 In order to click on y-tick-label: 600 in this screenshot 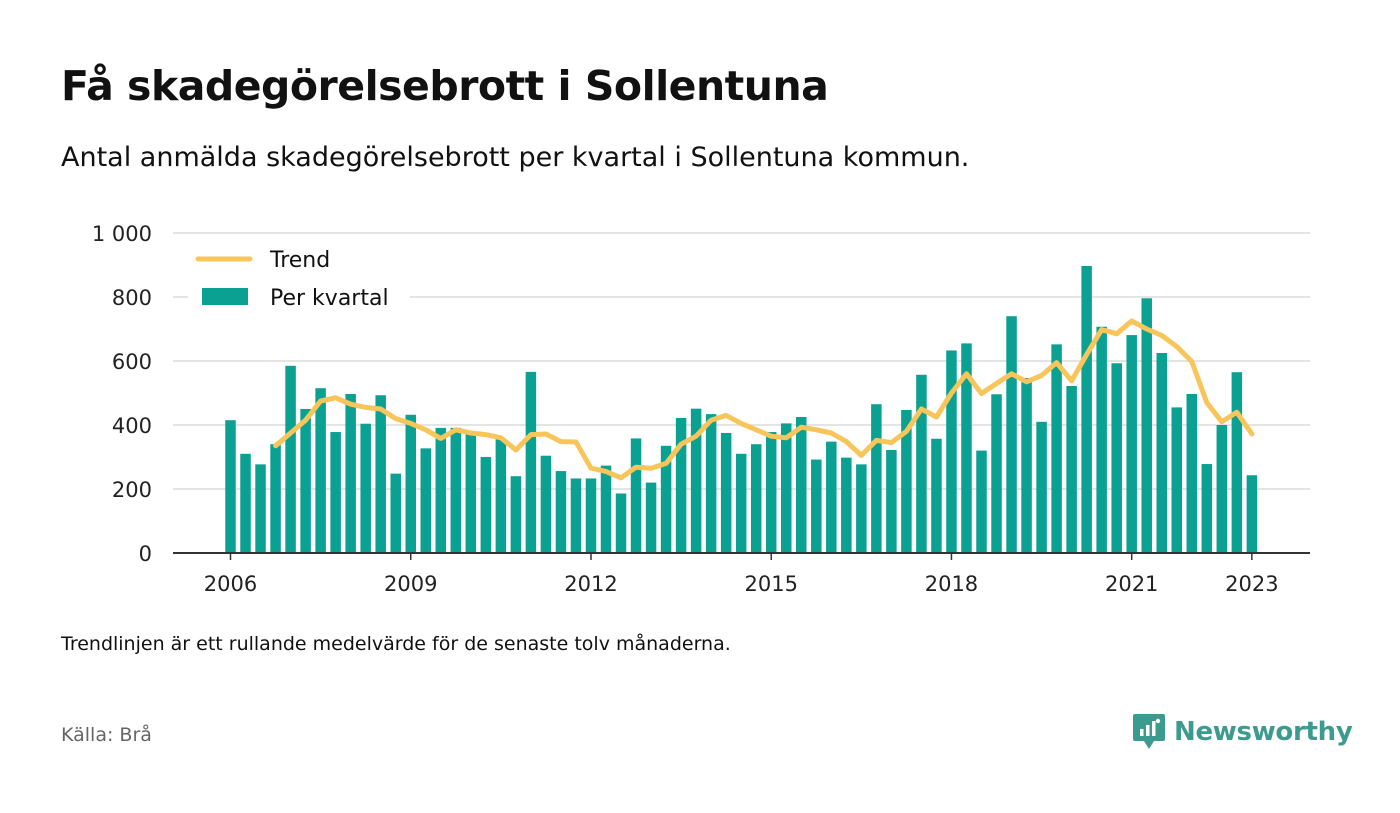, I will do `click(132, 362)`.